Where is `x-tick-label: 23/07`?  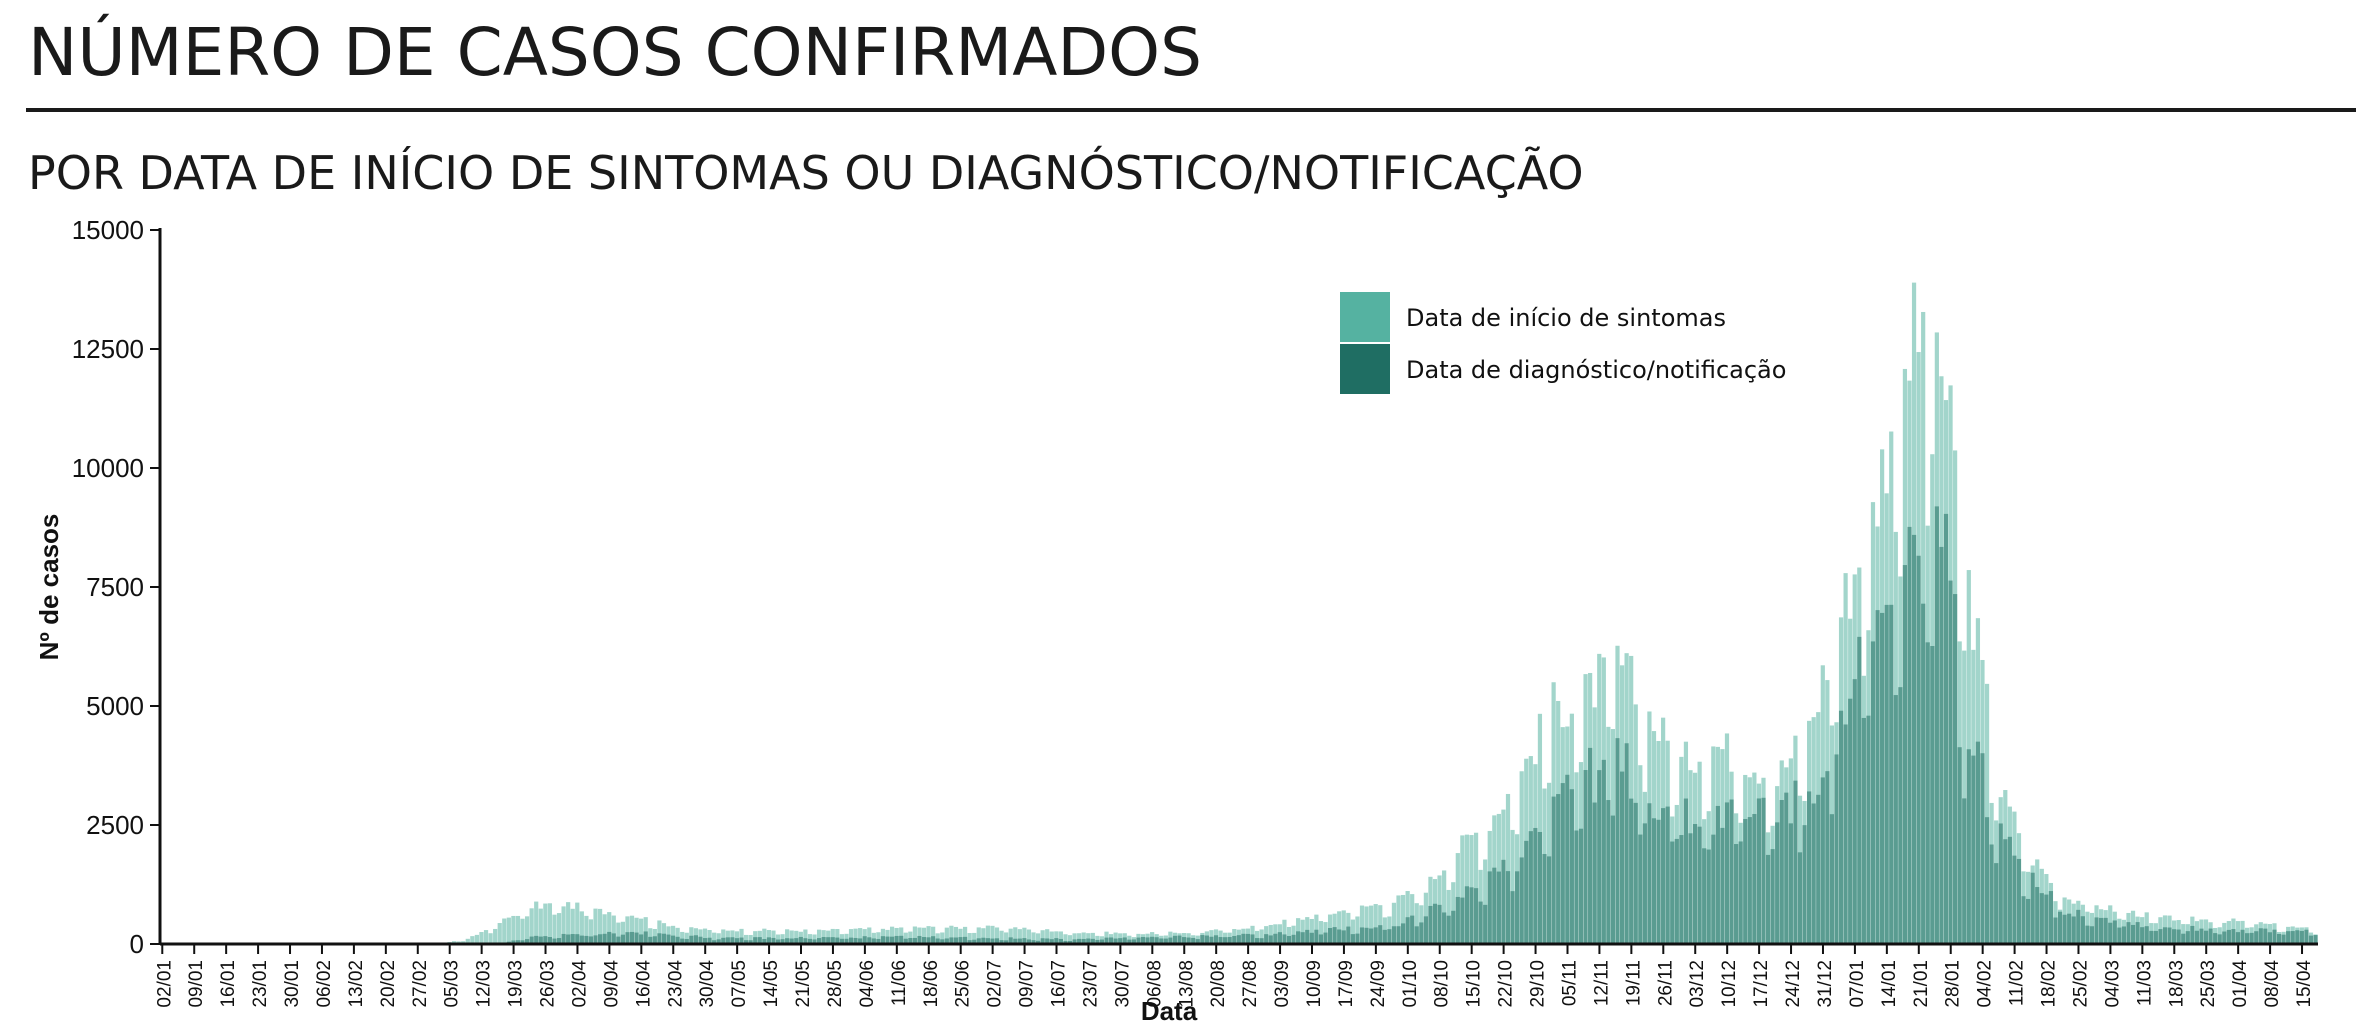 x-tick-label: 23/07 is located at coordinates (1090, 984).